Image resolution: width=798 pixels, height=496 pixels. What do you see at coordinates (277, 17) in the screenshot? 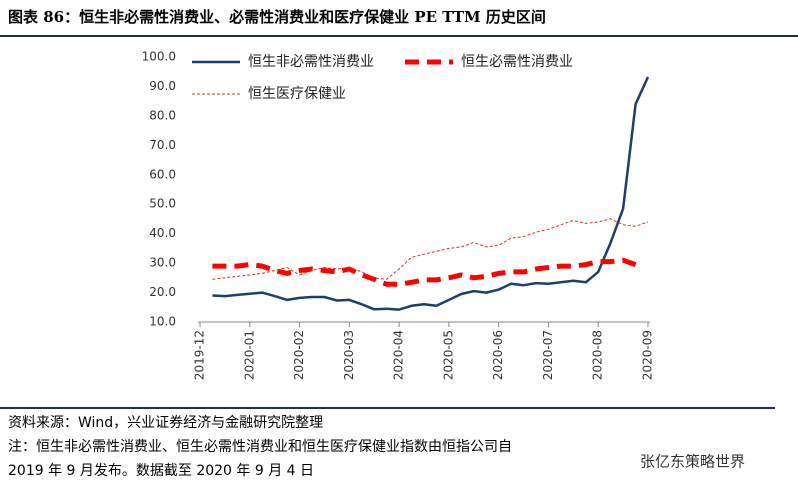
I see `chart-title: 图表 86：恒生非必需性消费业、必需性消费业和医疗保健业 PE TTM 历史区间` at bounding box center [277, 17].